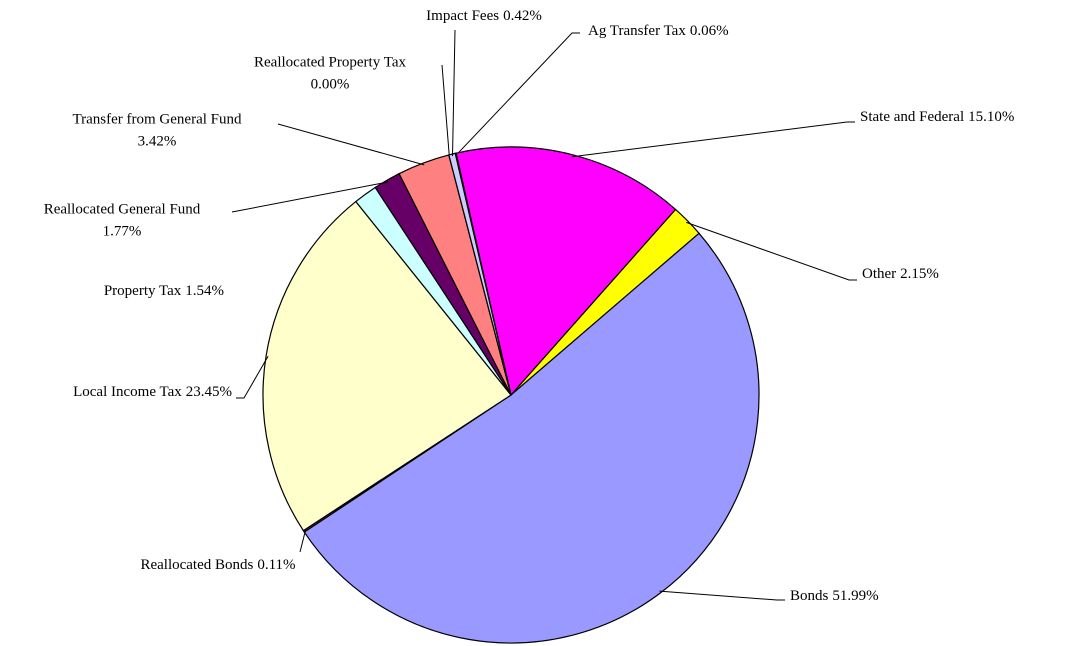  Describe the element at coordinates (122, 209) in the screenshot. I see `slice-label: Reallocated General Fund` at that location.